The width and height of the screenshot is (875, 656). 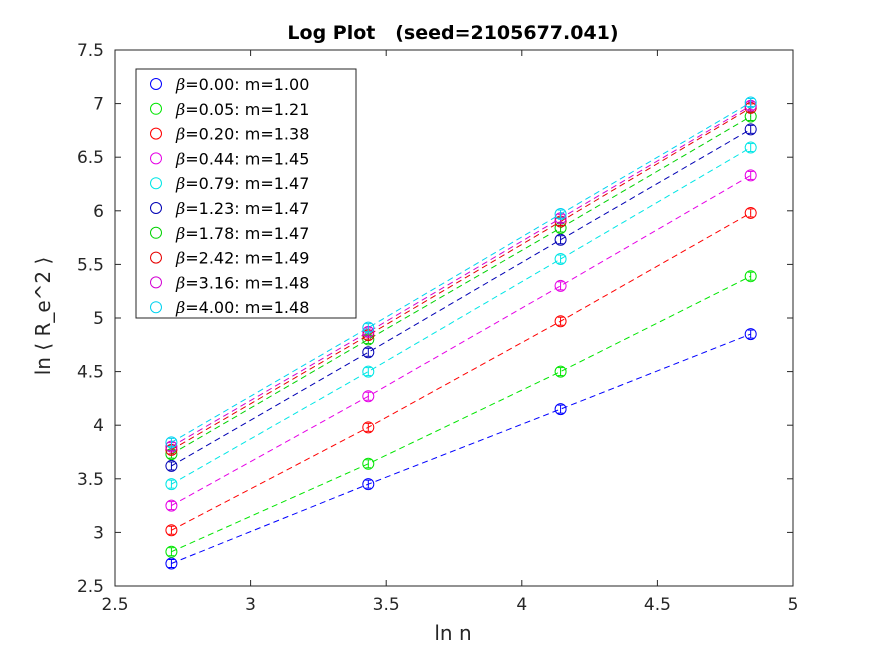 I want to click on legend-entry: β=3.16: m=1.48, so click(x=242, y=282).